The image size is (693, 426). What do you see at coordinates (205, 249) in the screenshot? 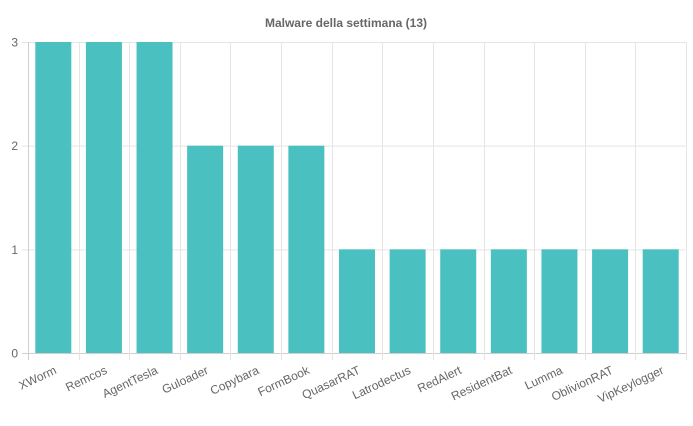
I see `bar-guloader` at bounding box center [205, 249].